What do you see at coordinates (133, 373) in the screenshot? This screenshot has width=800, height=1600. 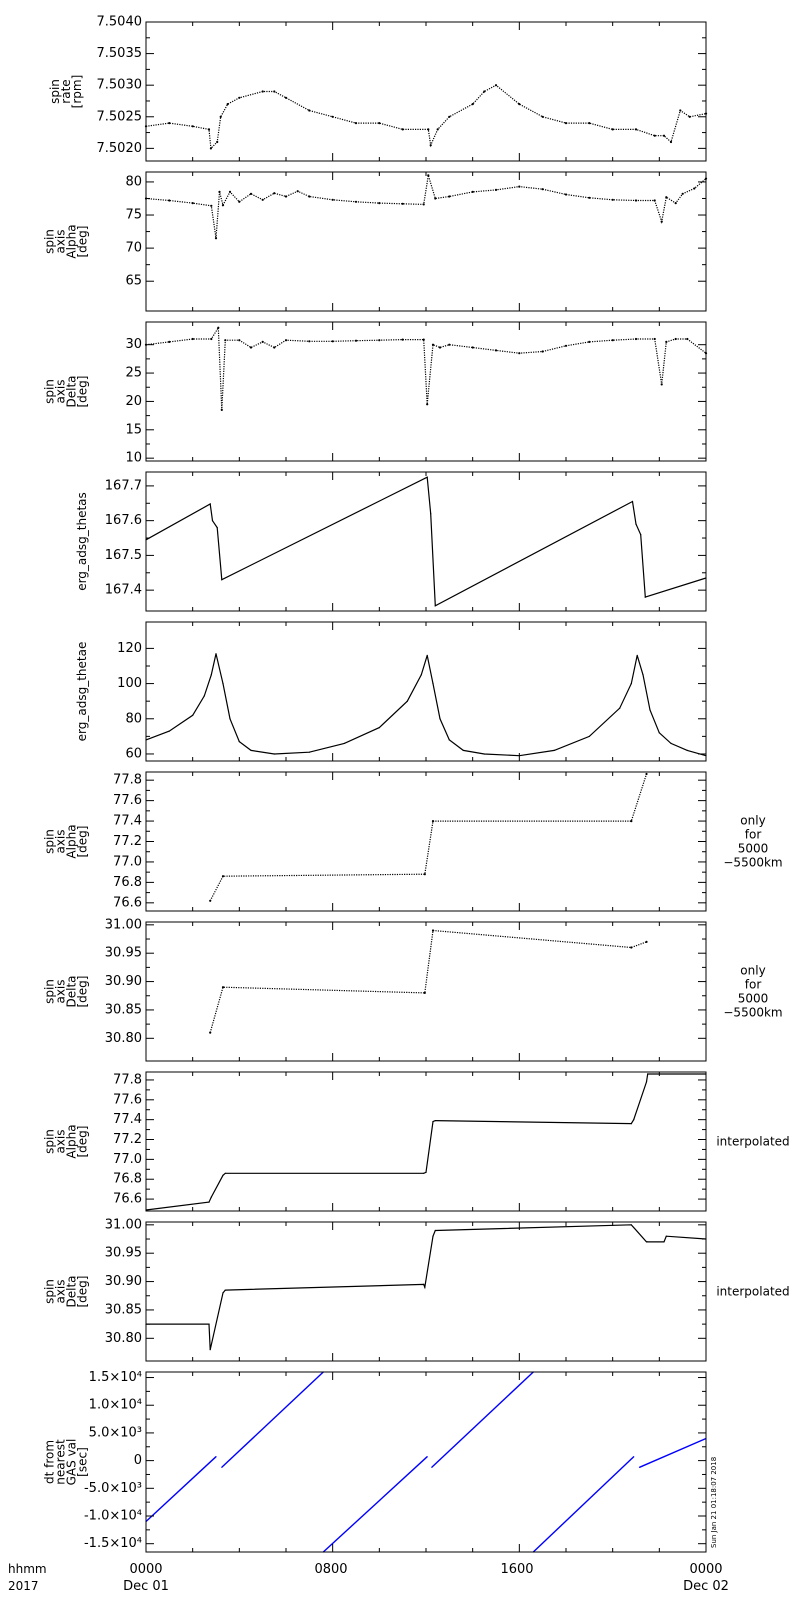 I see `y-tick-label: 25` at bounding box center [133, 373].